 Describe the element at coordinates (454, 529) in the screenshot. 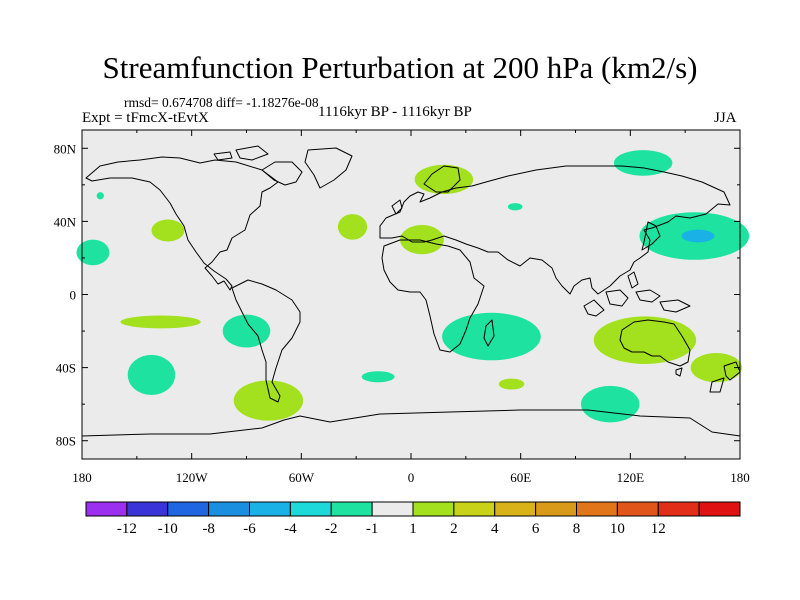

I see `colorbar-label-8: 2` at that location.